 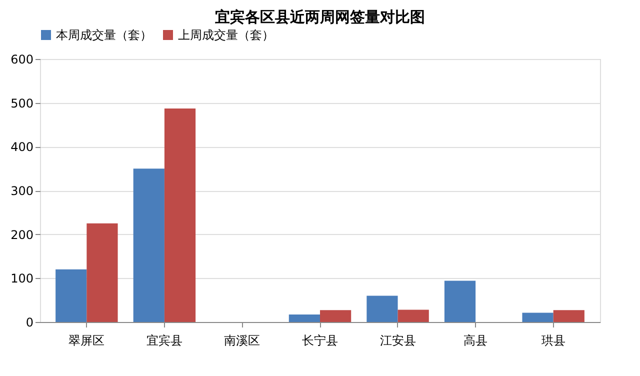 I want to click on x-tick-label: 高县, so click(x=476, y=341).